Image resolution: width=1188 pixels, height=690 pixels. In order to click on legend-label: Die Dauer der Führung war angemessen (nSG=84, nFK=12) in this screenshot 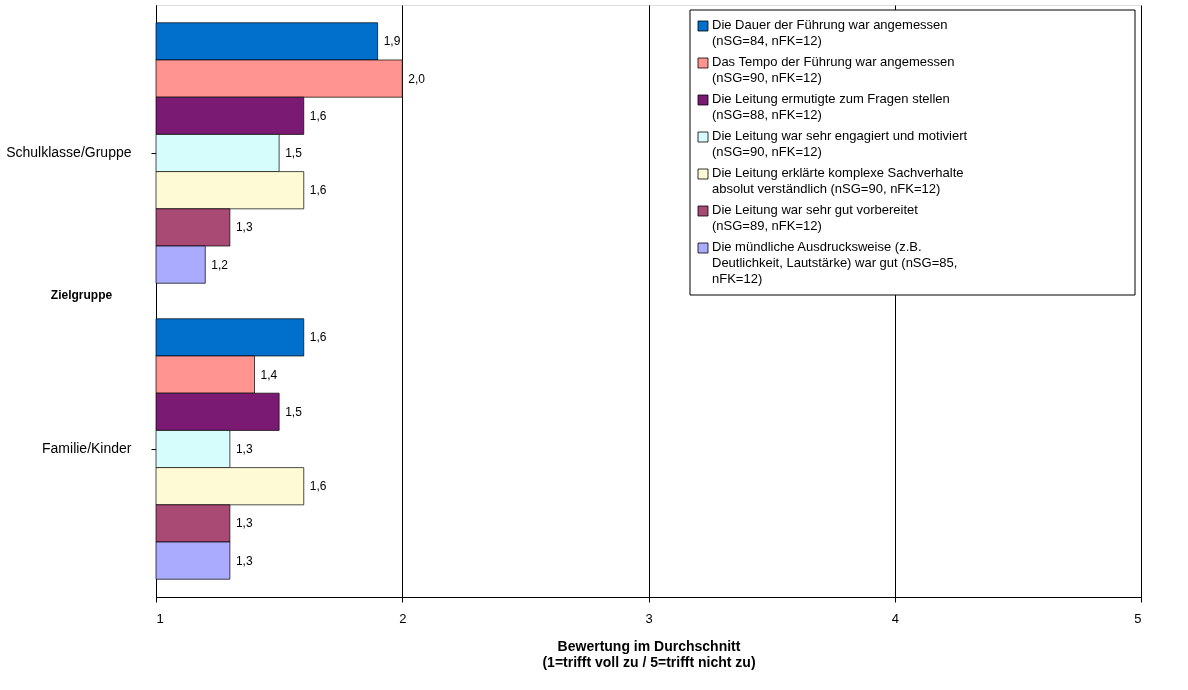, I will do `click(830, 32)`.